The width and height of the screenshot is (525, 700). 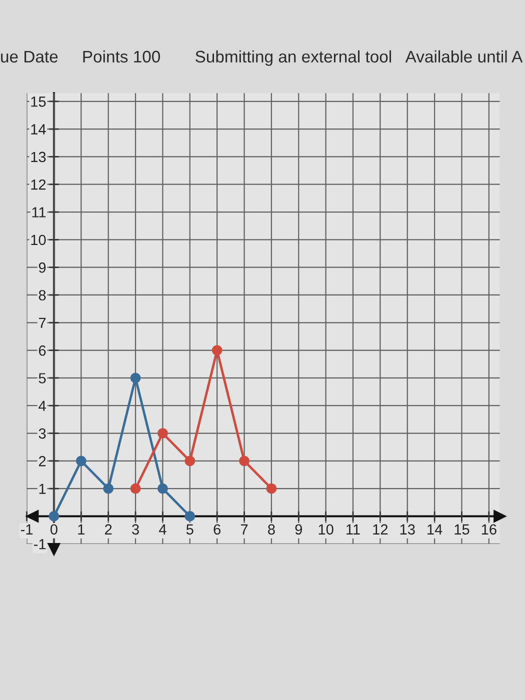 I want to click on y-tick-label: 7, so click(x=42, y=323).